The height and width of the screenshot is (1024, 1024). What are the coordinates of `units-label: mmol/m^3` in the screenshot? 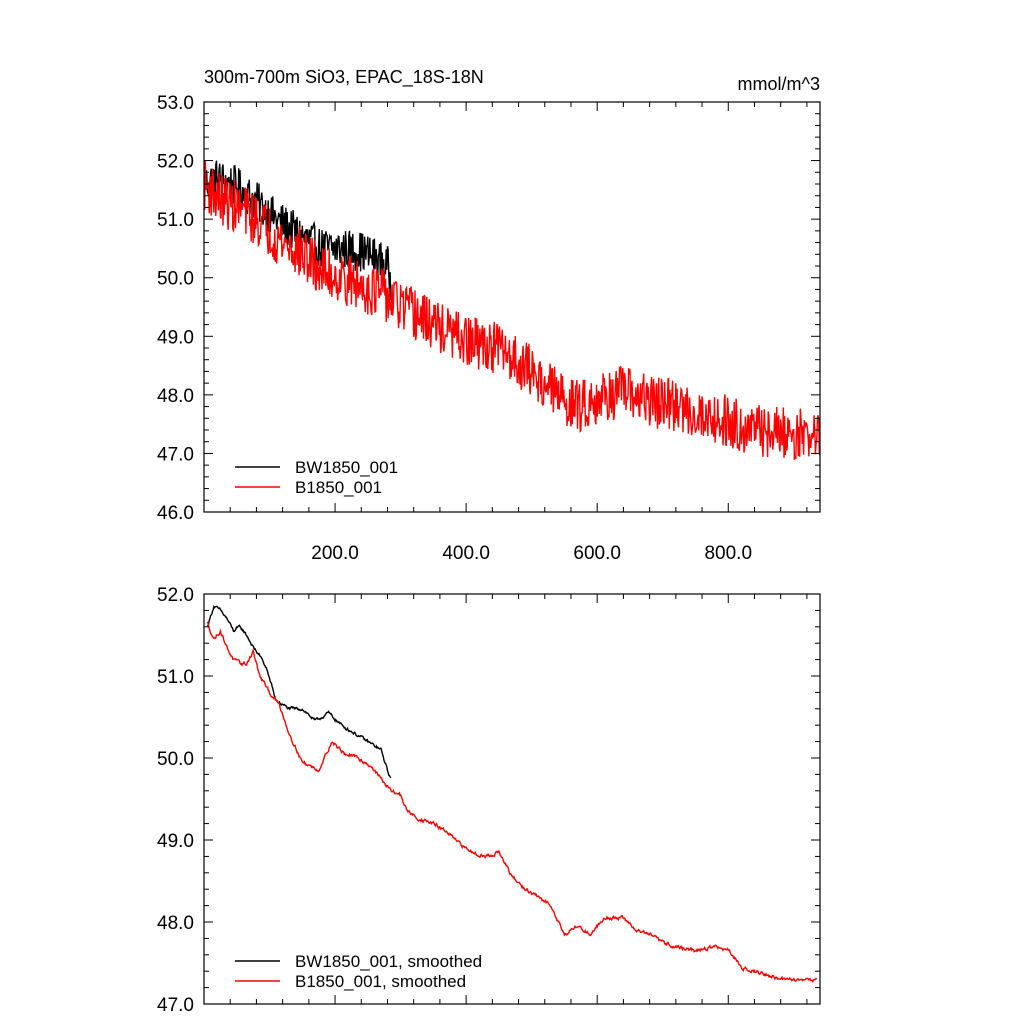 It's located at (779, 84).